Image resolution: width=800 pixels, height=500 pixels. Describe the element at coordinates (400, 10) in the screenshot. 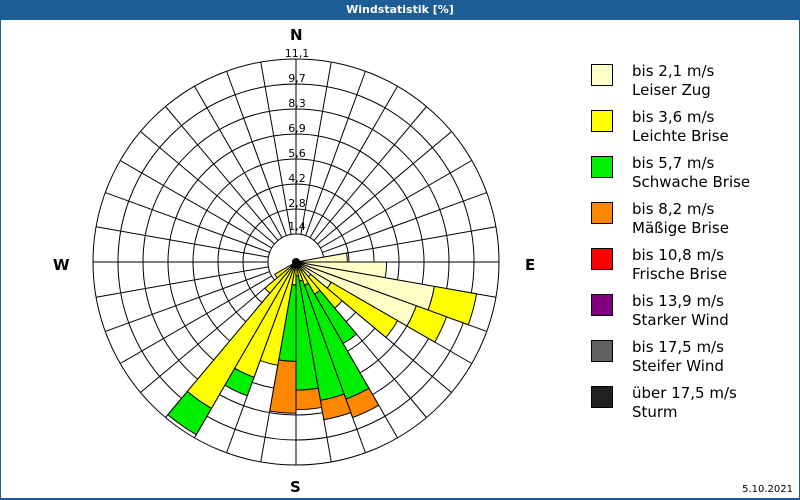

I see `window-title: Windstatistik [%]` at that location.